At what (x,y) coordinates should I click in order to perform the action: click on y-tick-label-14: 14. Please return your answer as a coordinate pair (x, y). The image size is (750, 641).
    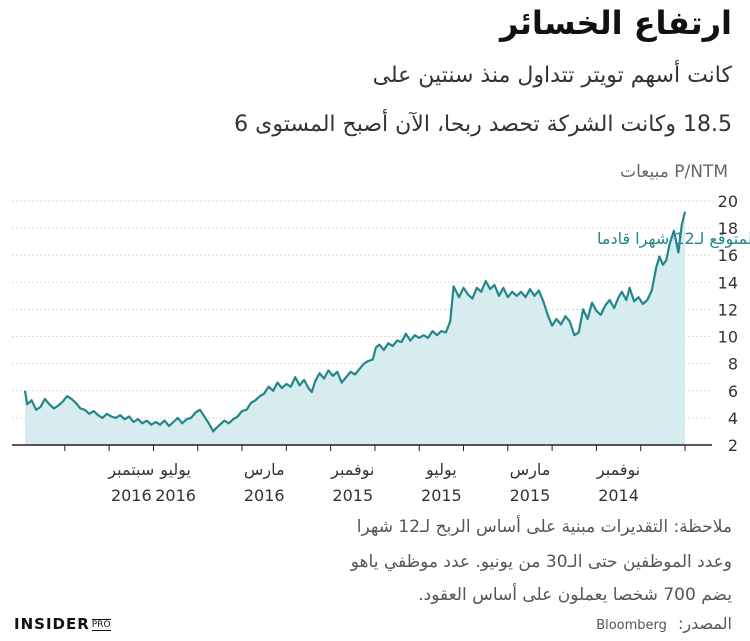
    Looking at the image, I should click on (728, 282).